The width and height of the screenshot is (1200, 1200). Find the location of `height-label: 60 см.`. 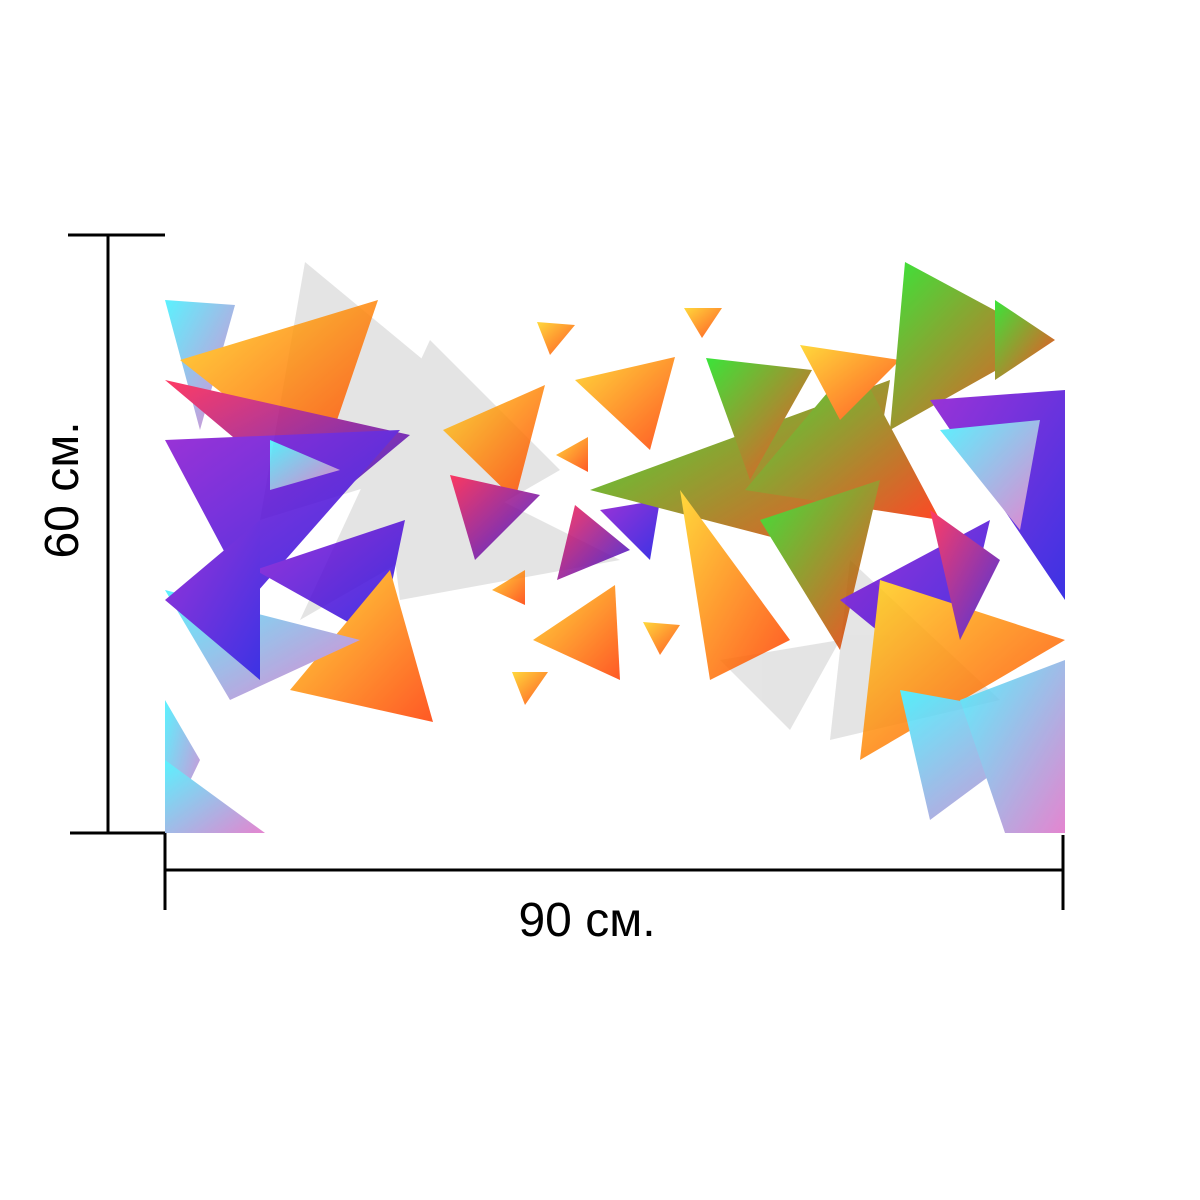

height-label: 60 см. is located at coordinates (62, 489).